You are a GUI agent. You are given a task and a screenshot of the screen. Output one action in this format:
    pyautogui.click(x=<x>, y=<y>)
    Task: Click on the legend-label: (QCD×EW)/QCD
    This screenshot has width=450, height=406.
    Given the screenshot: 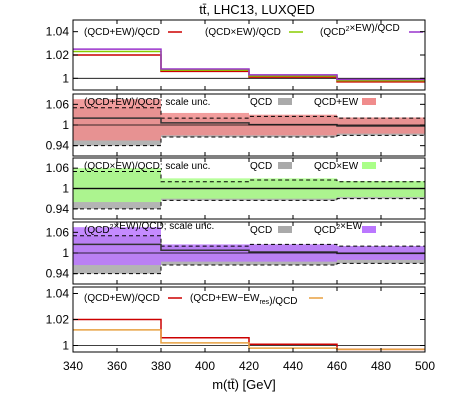 What is the action you would take?
    pyautogui.click(x=243, y=32)
    